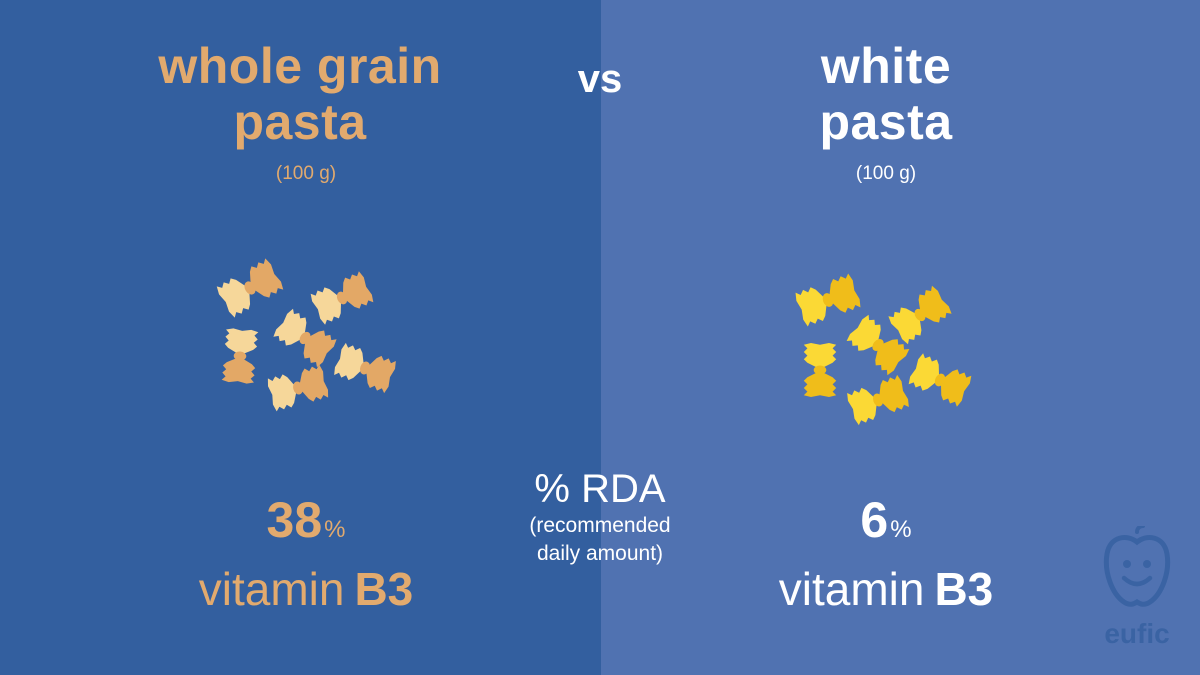 Image resolution: width=1200 pixels, height=675 pixels. What do you see at coordinates (300, 66) in the screenshot?
I see `title-line-1: whole grain` at bounding box center [300, 66].